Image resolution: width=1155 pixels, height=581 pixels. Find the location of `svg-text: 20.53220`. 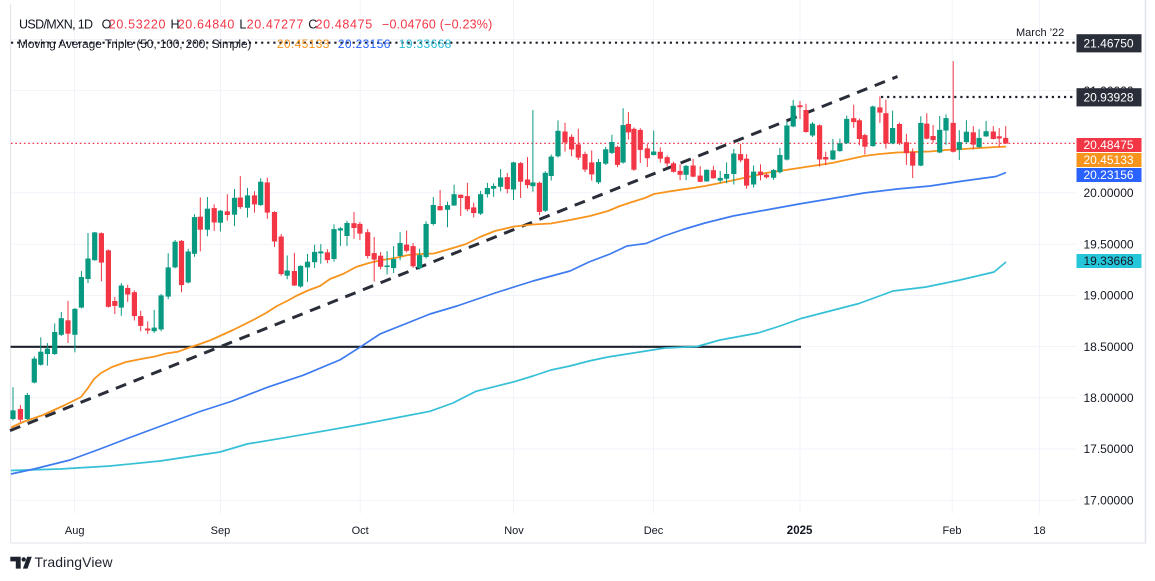

svg-text: 20.53220 is located at coordinates (137, 24).